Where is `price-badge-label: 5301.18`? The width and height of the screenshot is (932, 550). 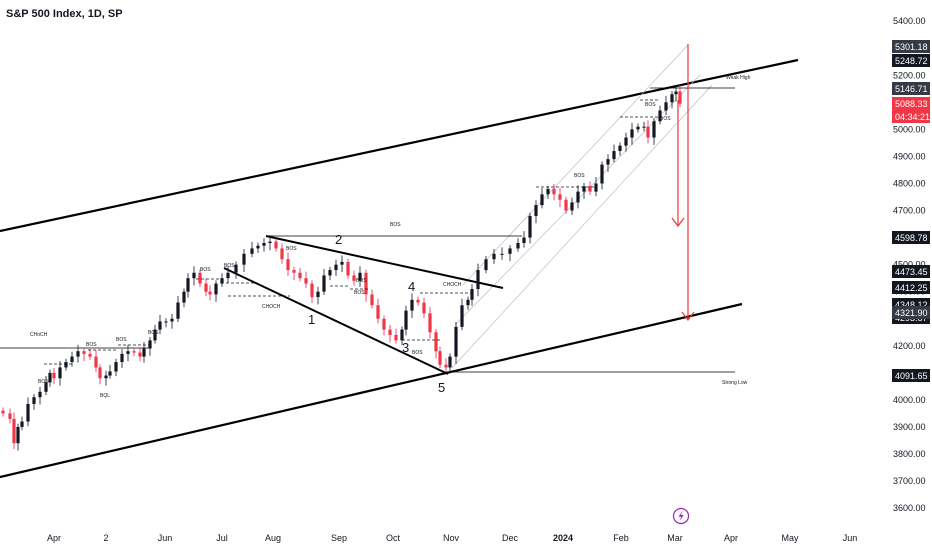 price-badge-label: 5301.18 is located at coordinates (911, 47).